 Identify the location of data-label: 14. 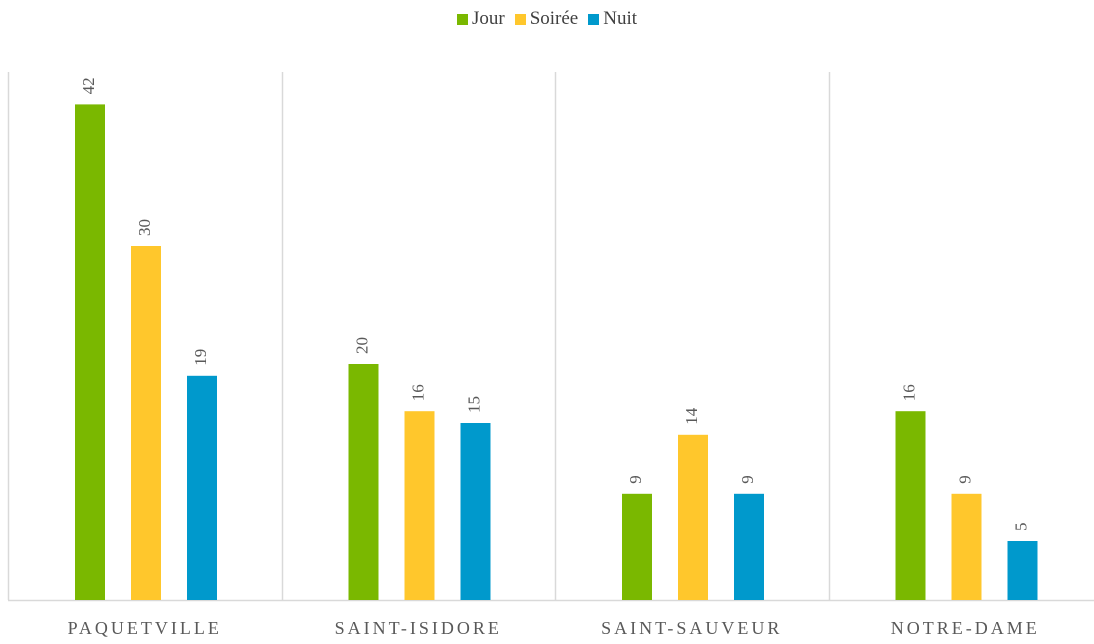
(691, 416).